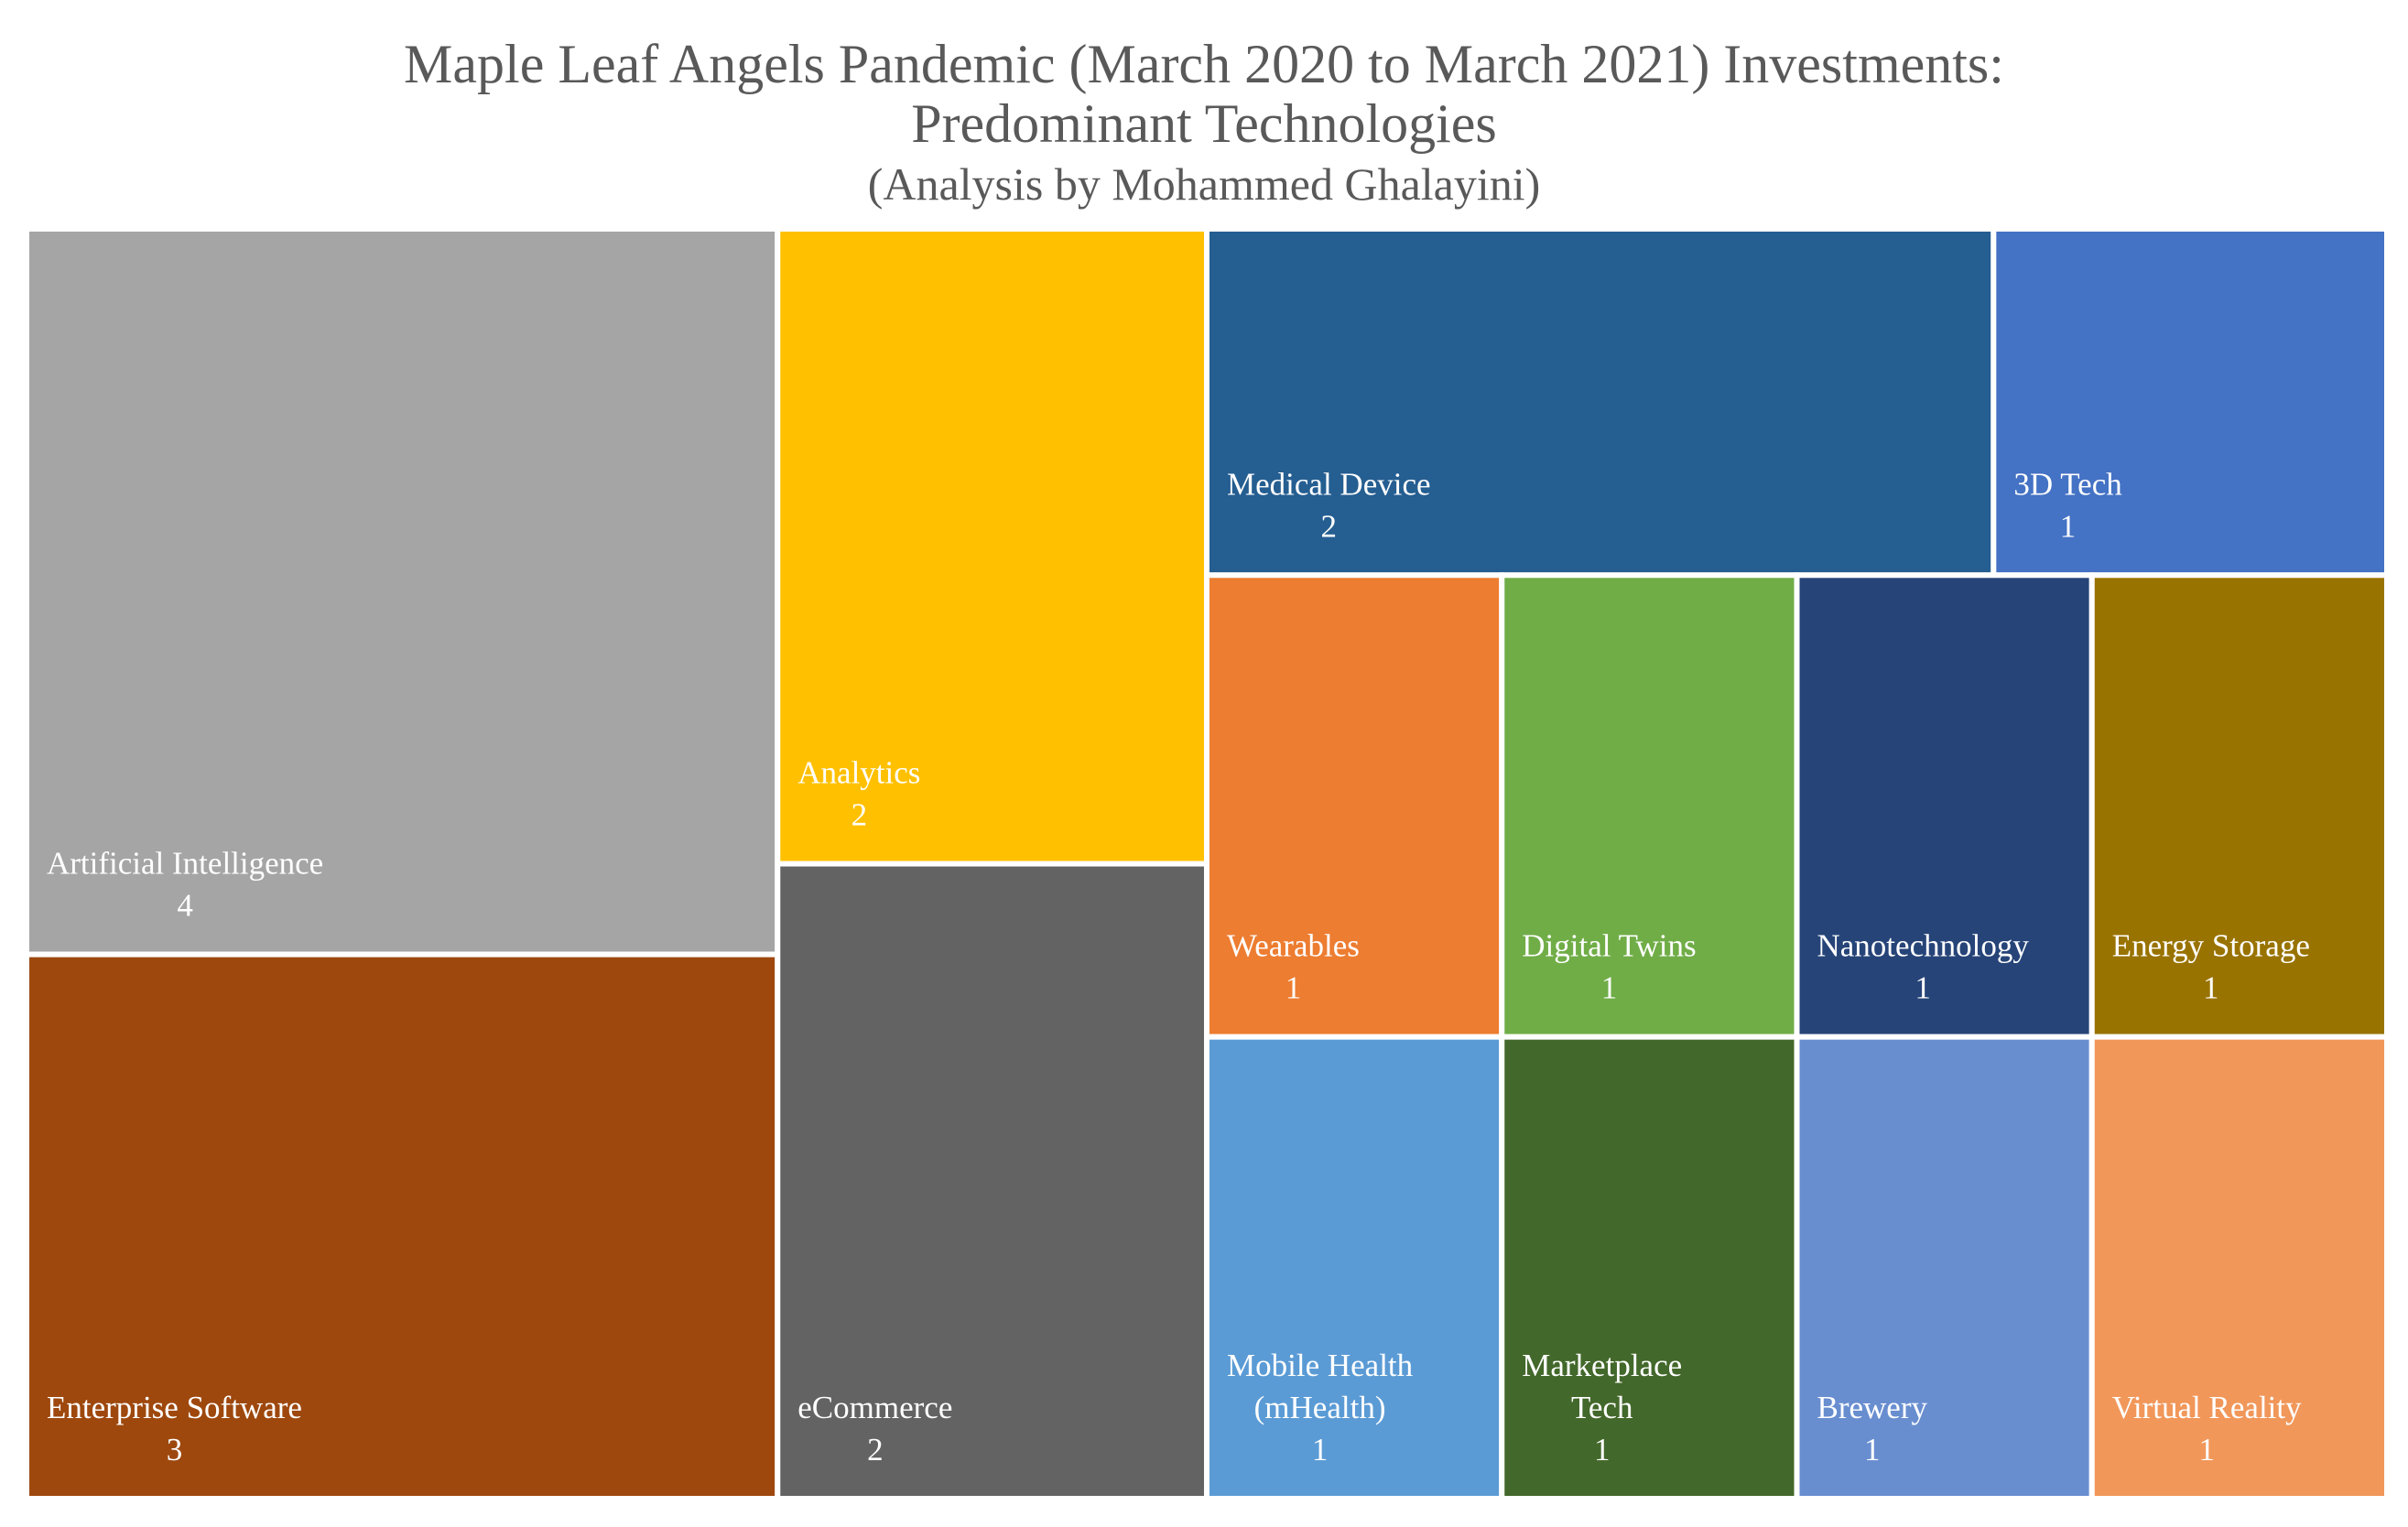  Describe the element at coordinates (874, 1407) in the screenshot. I see `tile-label: eCommerce` at that location.